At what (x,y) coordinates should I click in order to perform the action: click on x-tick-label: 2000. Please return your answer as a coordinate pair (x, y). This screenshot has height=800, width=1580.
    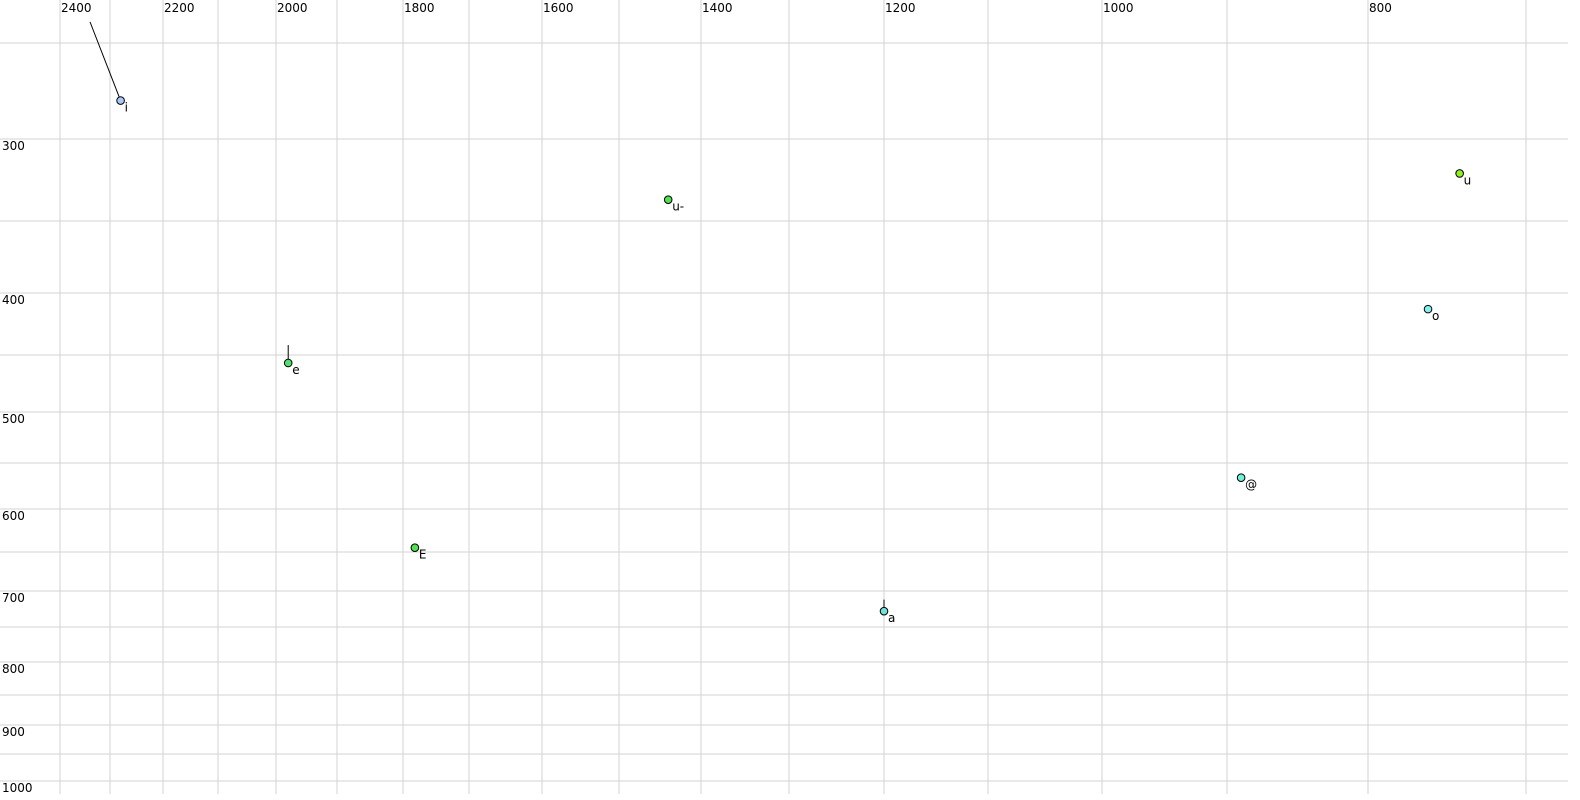
    Looking at the image, I should click on (292, 8).